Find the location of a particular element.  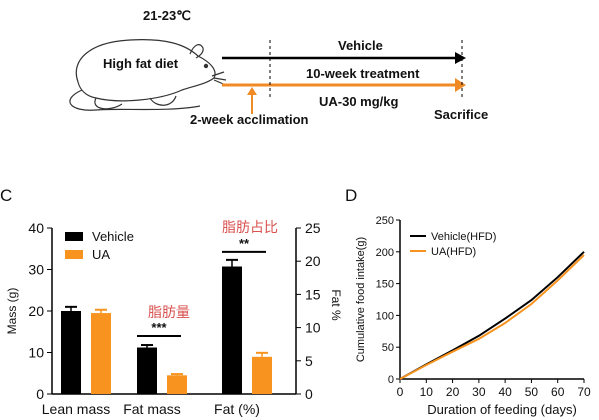

temperature-label: 21-23℃ is located at coordinates (167, 15).